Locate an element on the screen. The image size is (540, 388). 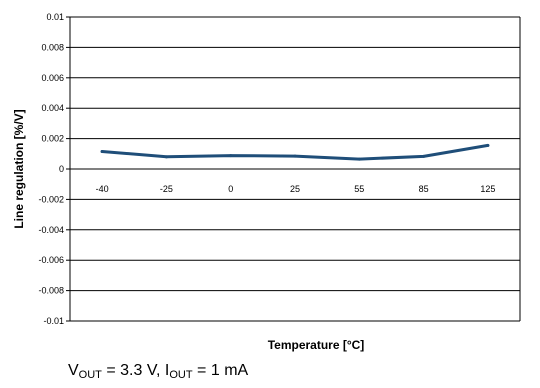
x-tick-label: -25 is located at coordinates (166, 189).